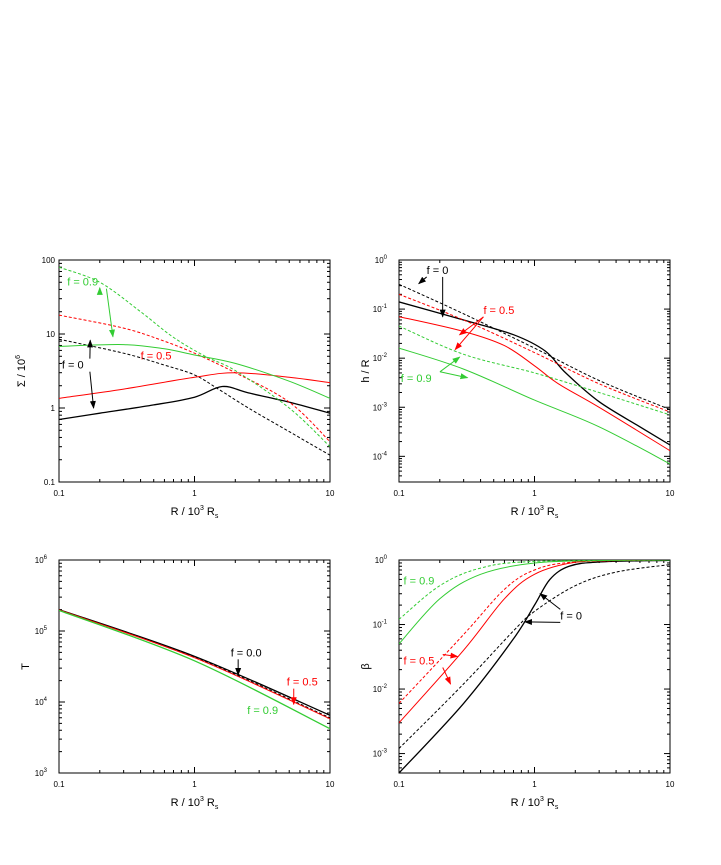 This screenshot has width=721, height=865. I want to click on ylabel-main: T, so click(26, 666).